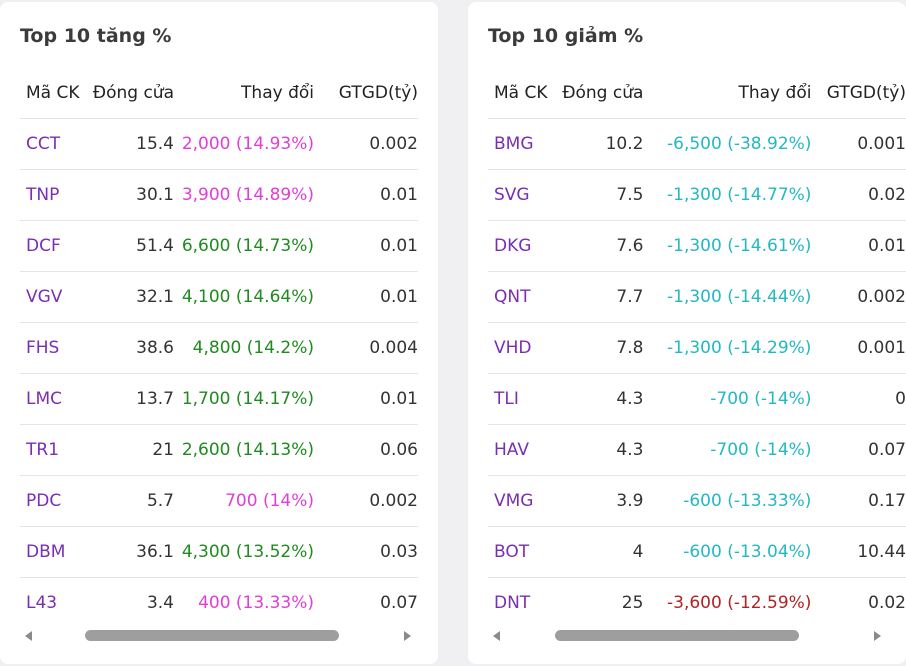 This screenshot has height=666, width=906. Describe the element at coordinates (522, 348) in the screenshot. I see `stock-code-link: VHD` at that location.